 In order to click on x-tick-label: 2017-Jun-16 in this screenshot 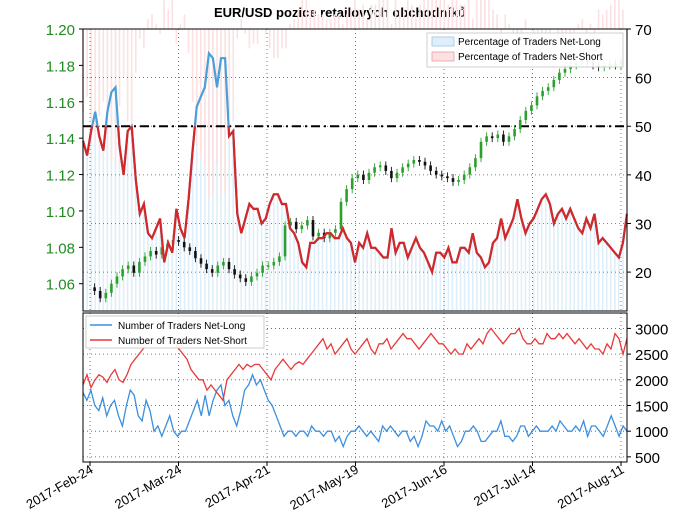, I will do `click(414, 486)`.